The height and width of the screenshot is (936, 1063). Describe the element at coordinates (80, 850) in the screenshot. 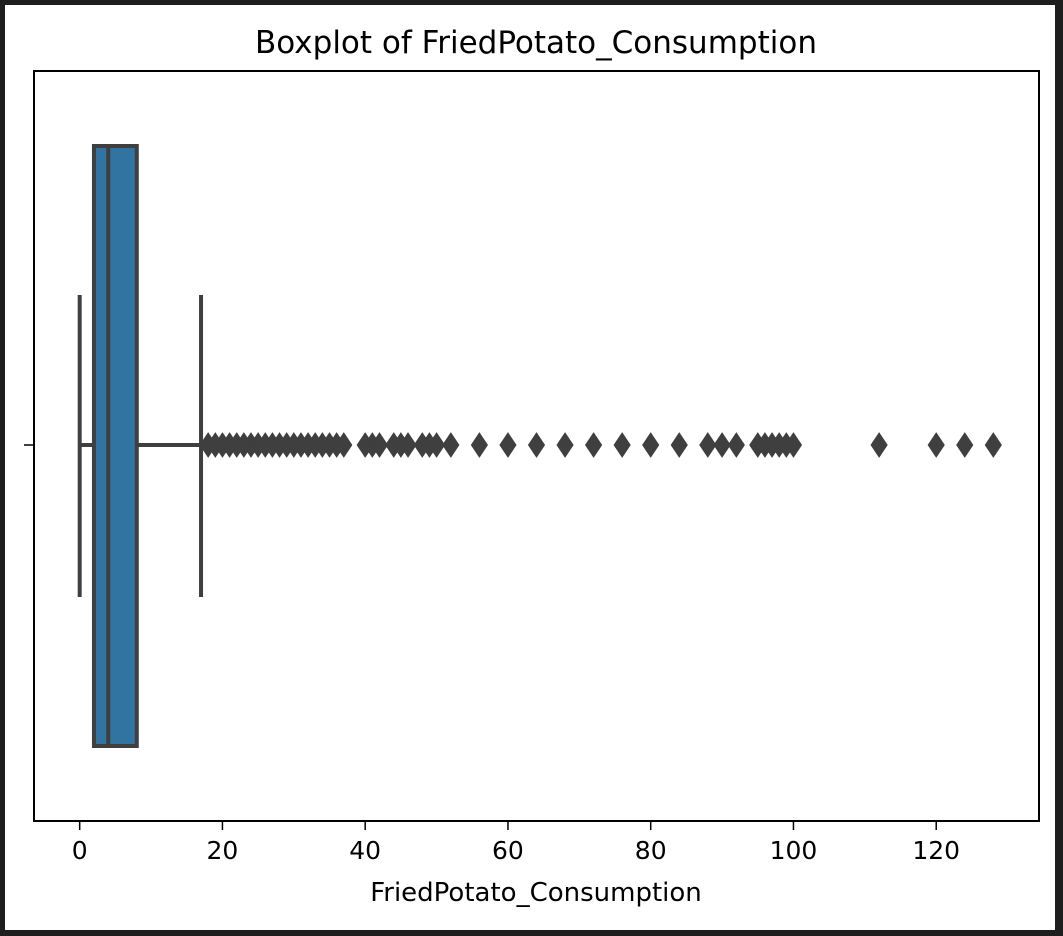

I see `x-tick-label: 0` at that location.